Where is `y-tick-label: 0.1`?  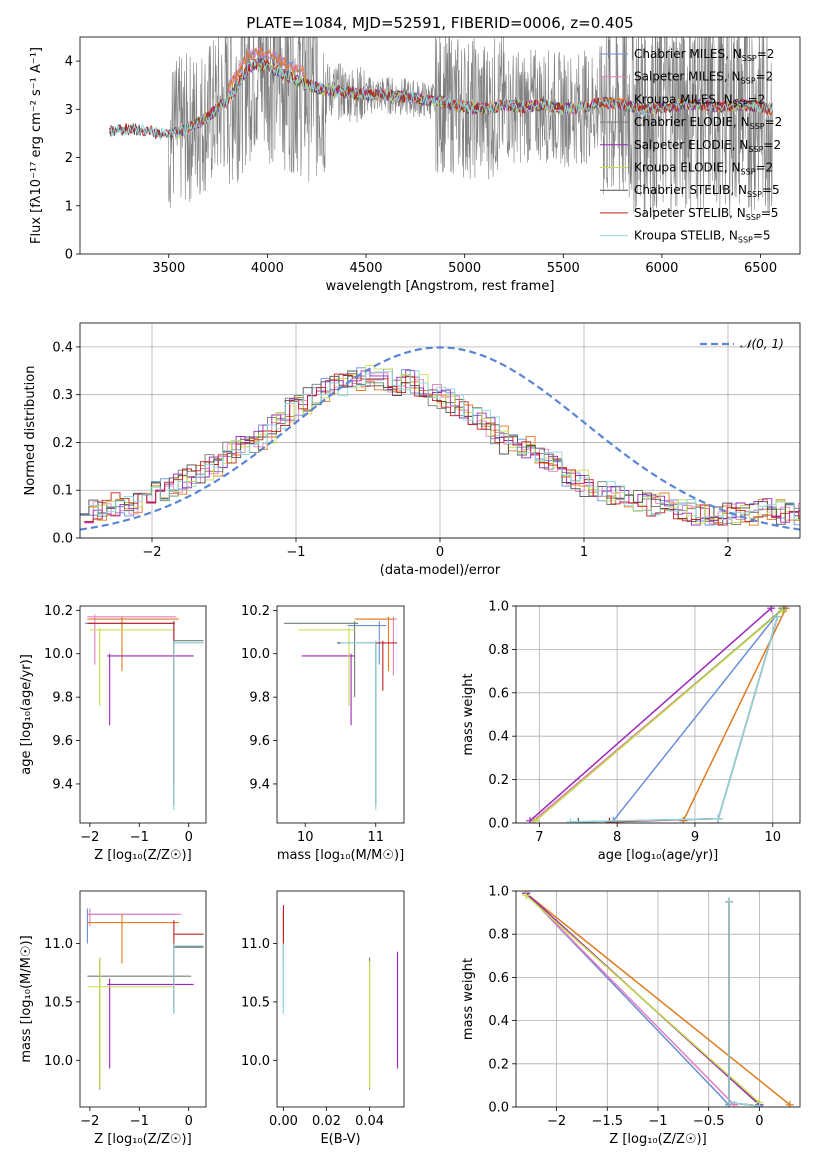 y-tick-label: 0.1 is located at coordinates (62, 491).